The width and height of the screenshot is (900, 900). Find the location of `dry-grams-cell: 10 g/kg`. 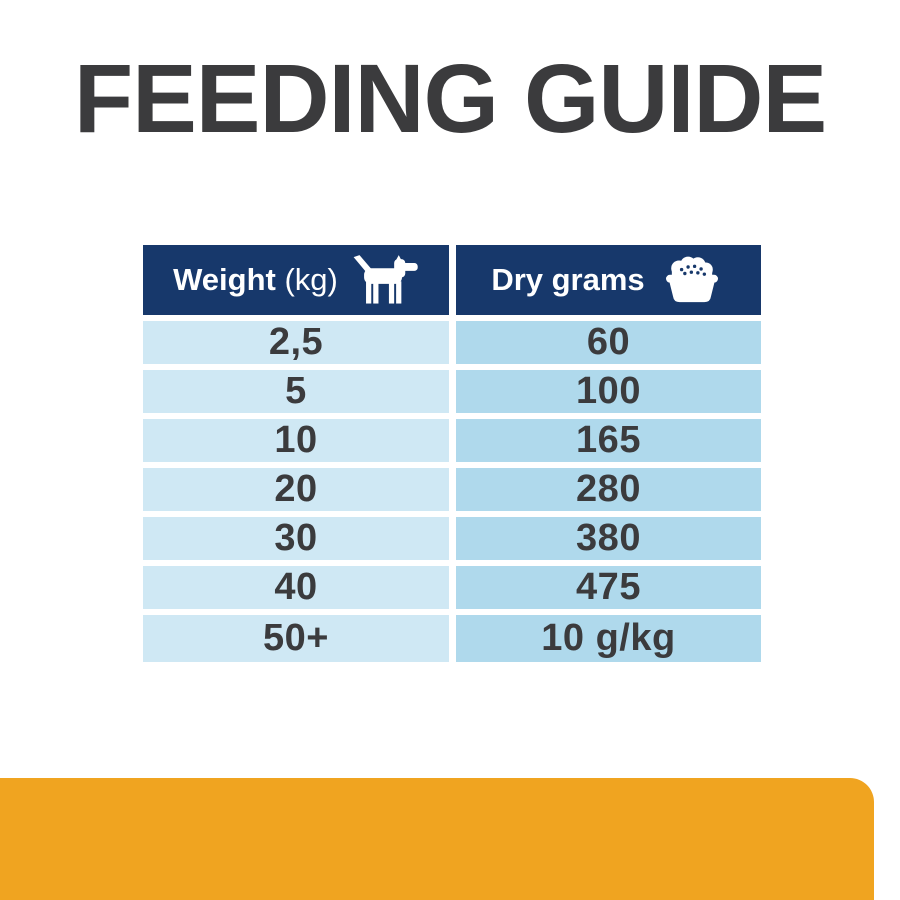

dry-grams-cell: 10 g/kg is located at coordinates (608, 638).